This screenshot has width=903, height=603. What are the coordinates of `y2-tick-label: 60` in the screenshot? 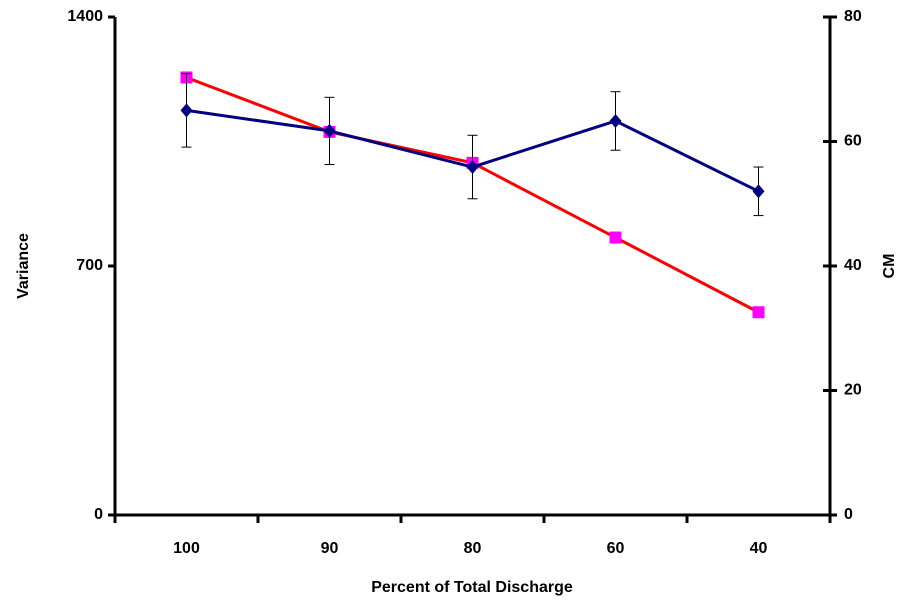 It's located at (853, 141).